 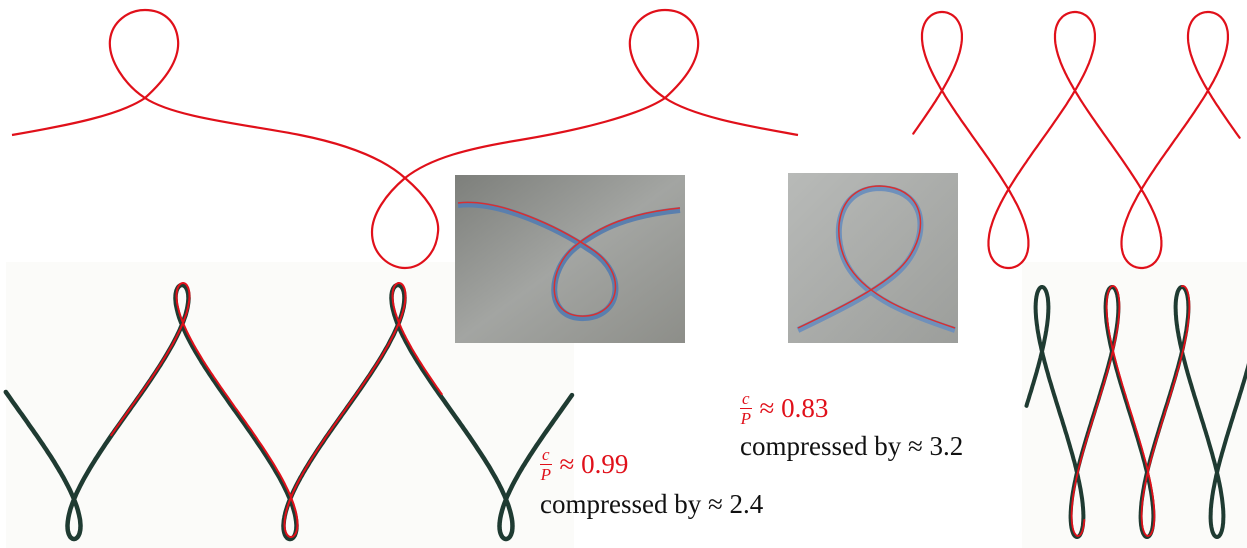 What do you see at coordinates (651, 464) in the screenshot?
I see `ratio-label: c P ≈ 0.99` at bounding box center [651, 464].